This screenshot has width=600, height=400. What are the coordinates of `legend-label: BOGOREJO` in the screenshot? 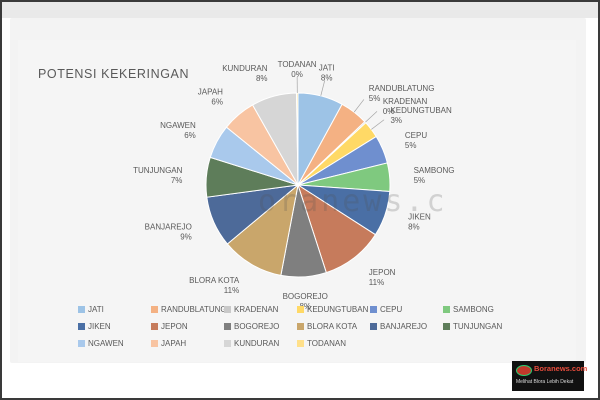 It's located at (257, 326).